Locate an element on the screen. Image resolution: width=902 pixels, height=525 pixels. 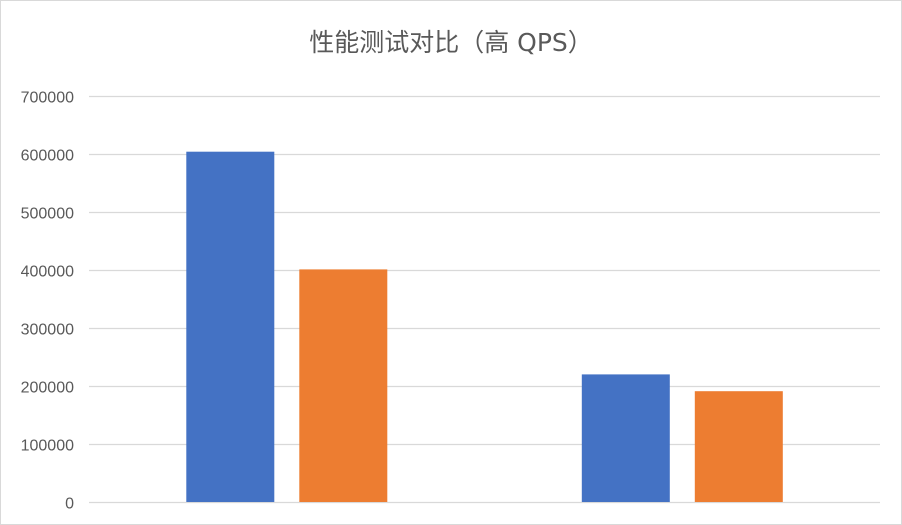
y-tick-label: 100000 is located at coordinates (47, 446).